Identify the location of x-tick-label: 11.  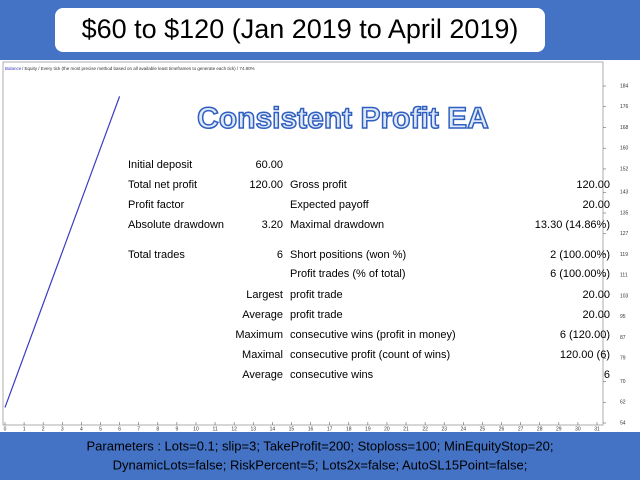
(214, 429).